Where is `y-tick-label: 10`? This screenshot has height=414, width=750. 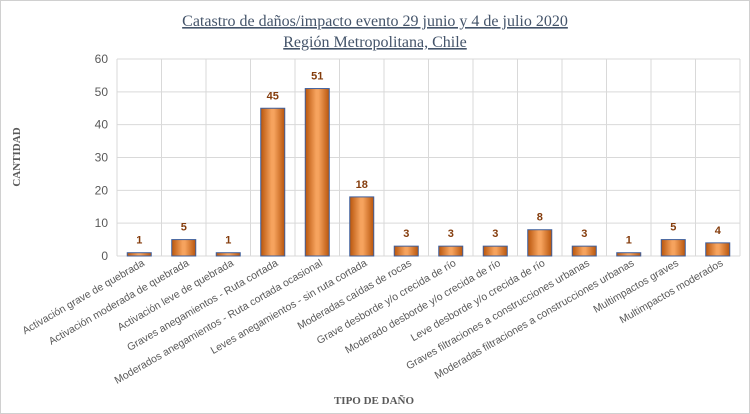
y-tick-label: 10 is located at coordinates (102, 223).